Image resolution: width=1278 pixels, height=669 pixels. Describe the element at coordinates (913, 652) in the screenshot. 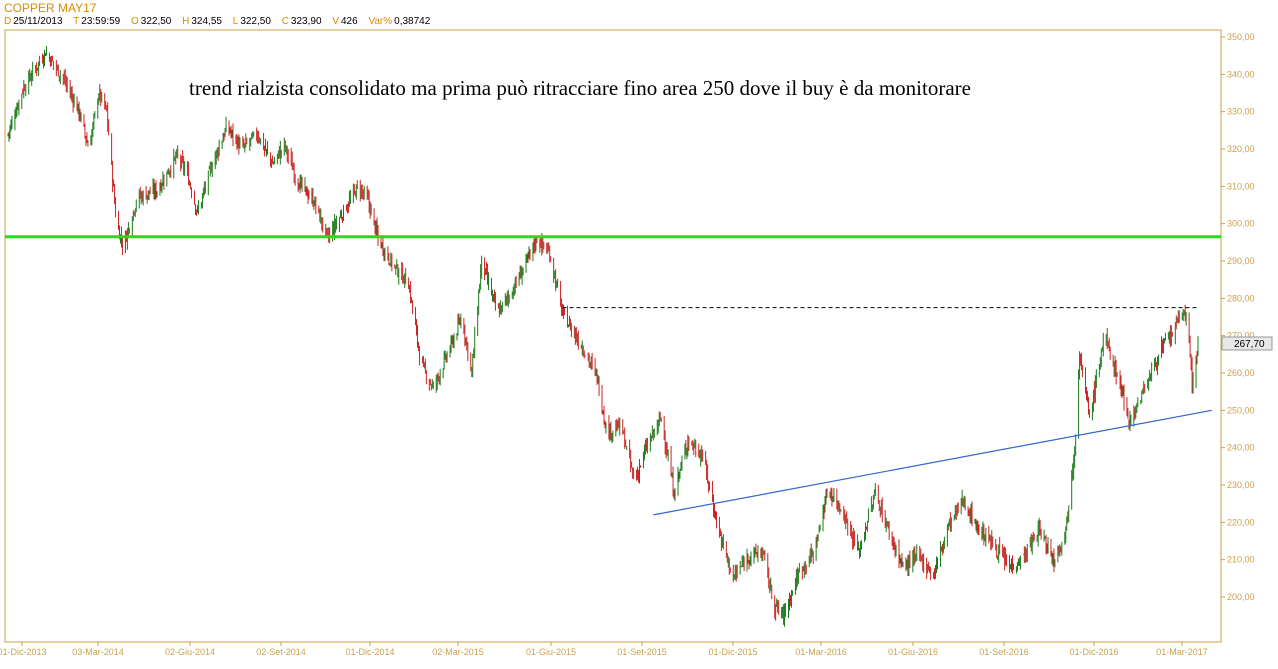

I see `x-tick-label: 01-Giu-2016` at that location.